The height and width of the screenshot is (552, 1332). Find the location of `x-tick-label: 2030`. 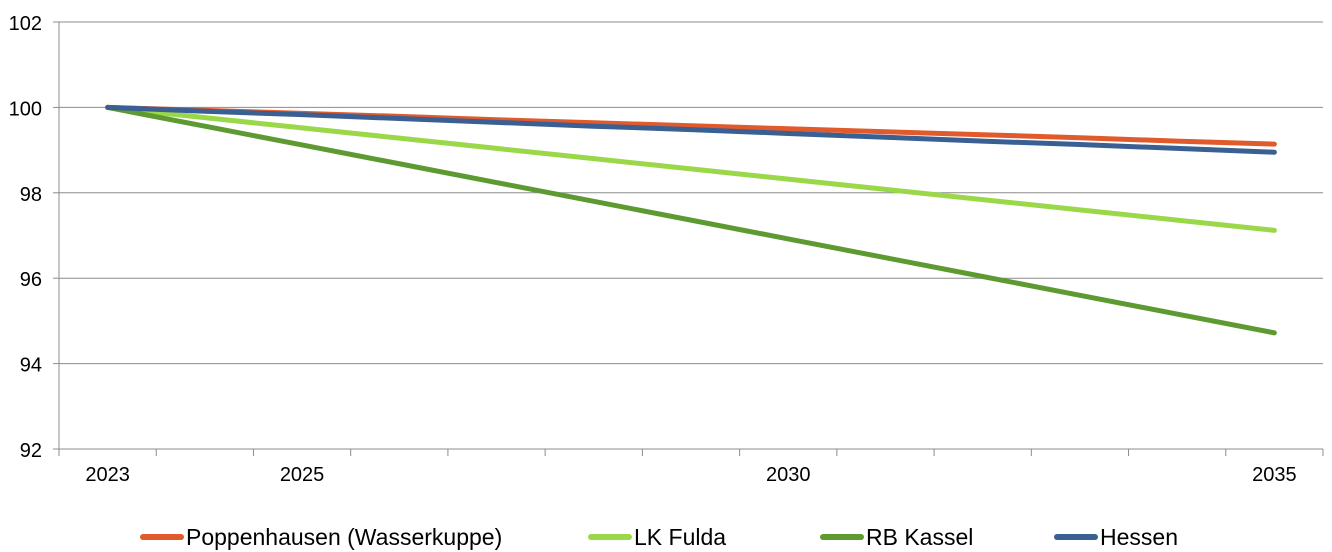

x-tick-label: 2030 is located at coordinates (788, 475).